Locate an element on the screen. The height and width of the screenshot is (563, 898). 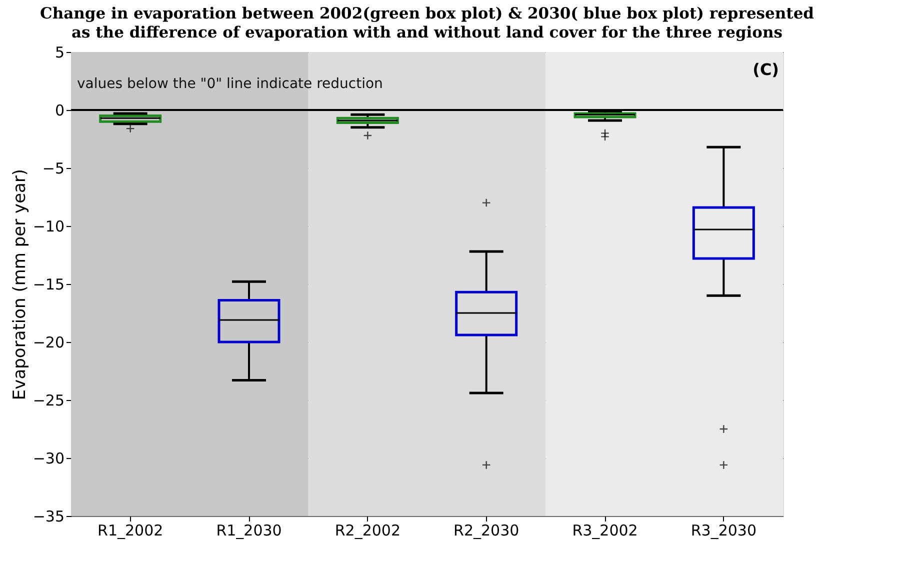
y-tick-label: −30 is located at coordinates (48, 459).